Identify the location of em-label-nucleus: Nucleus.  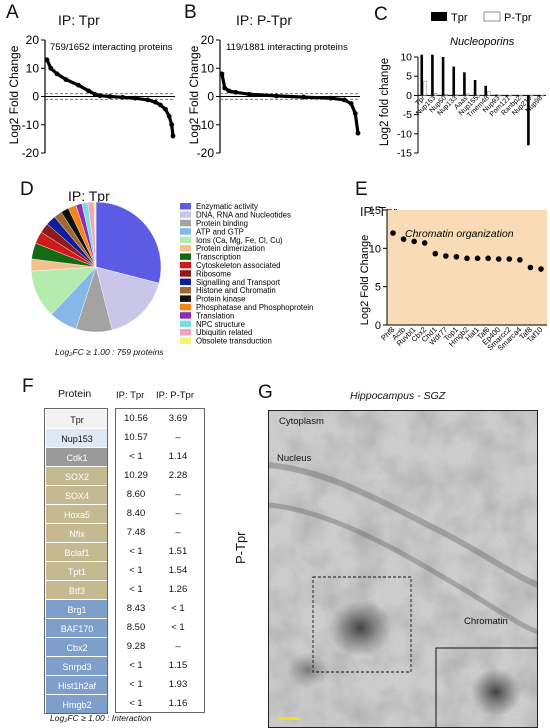
(294, 458).